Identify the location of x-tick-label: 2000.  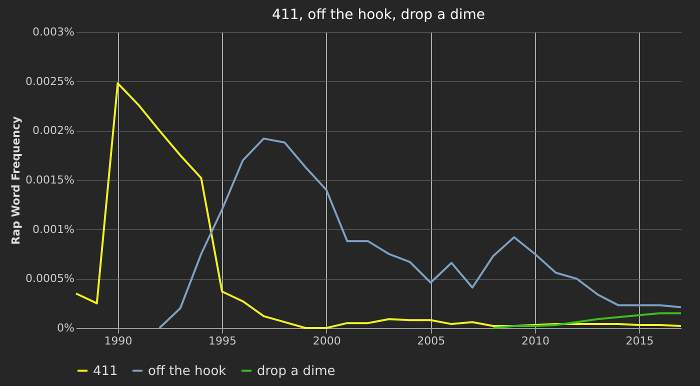
(326, 341).